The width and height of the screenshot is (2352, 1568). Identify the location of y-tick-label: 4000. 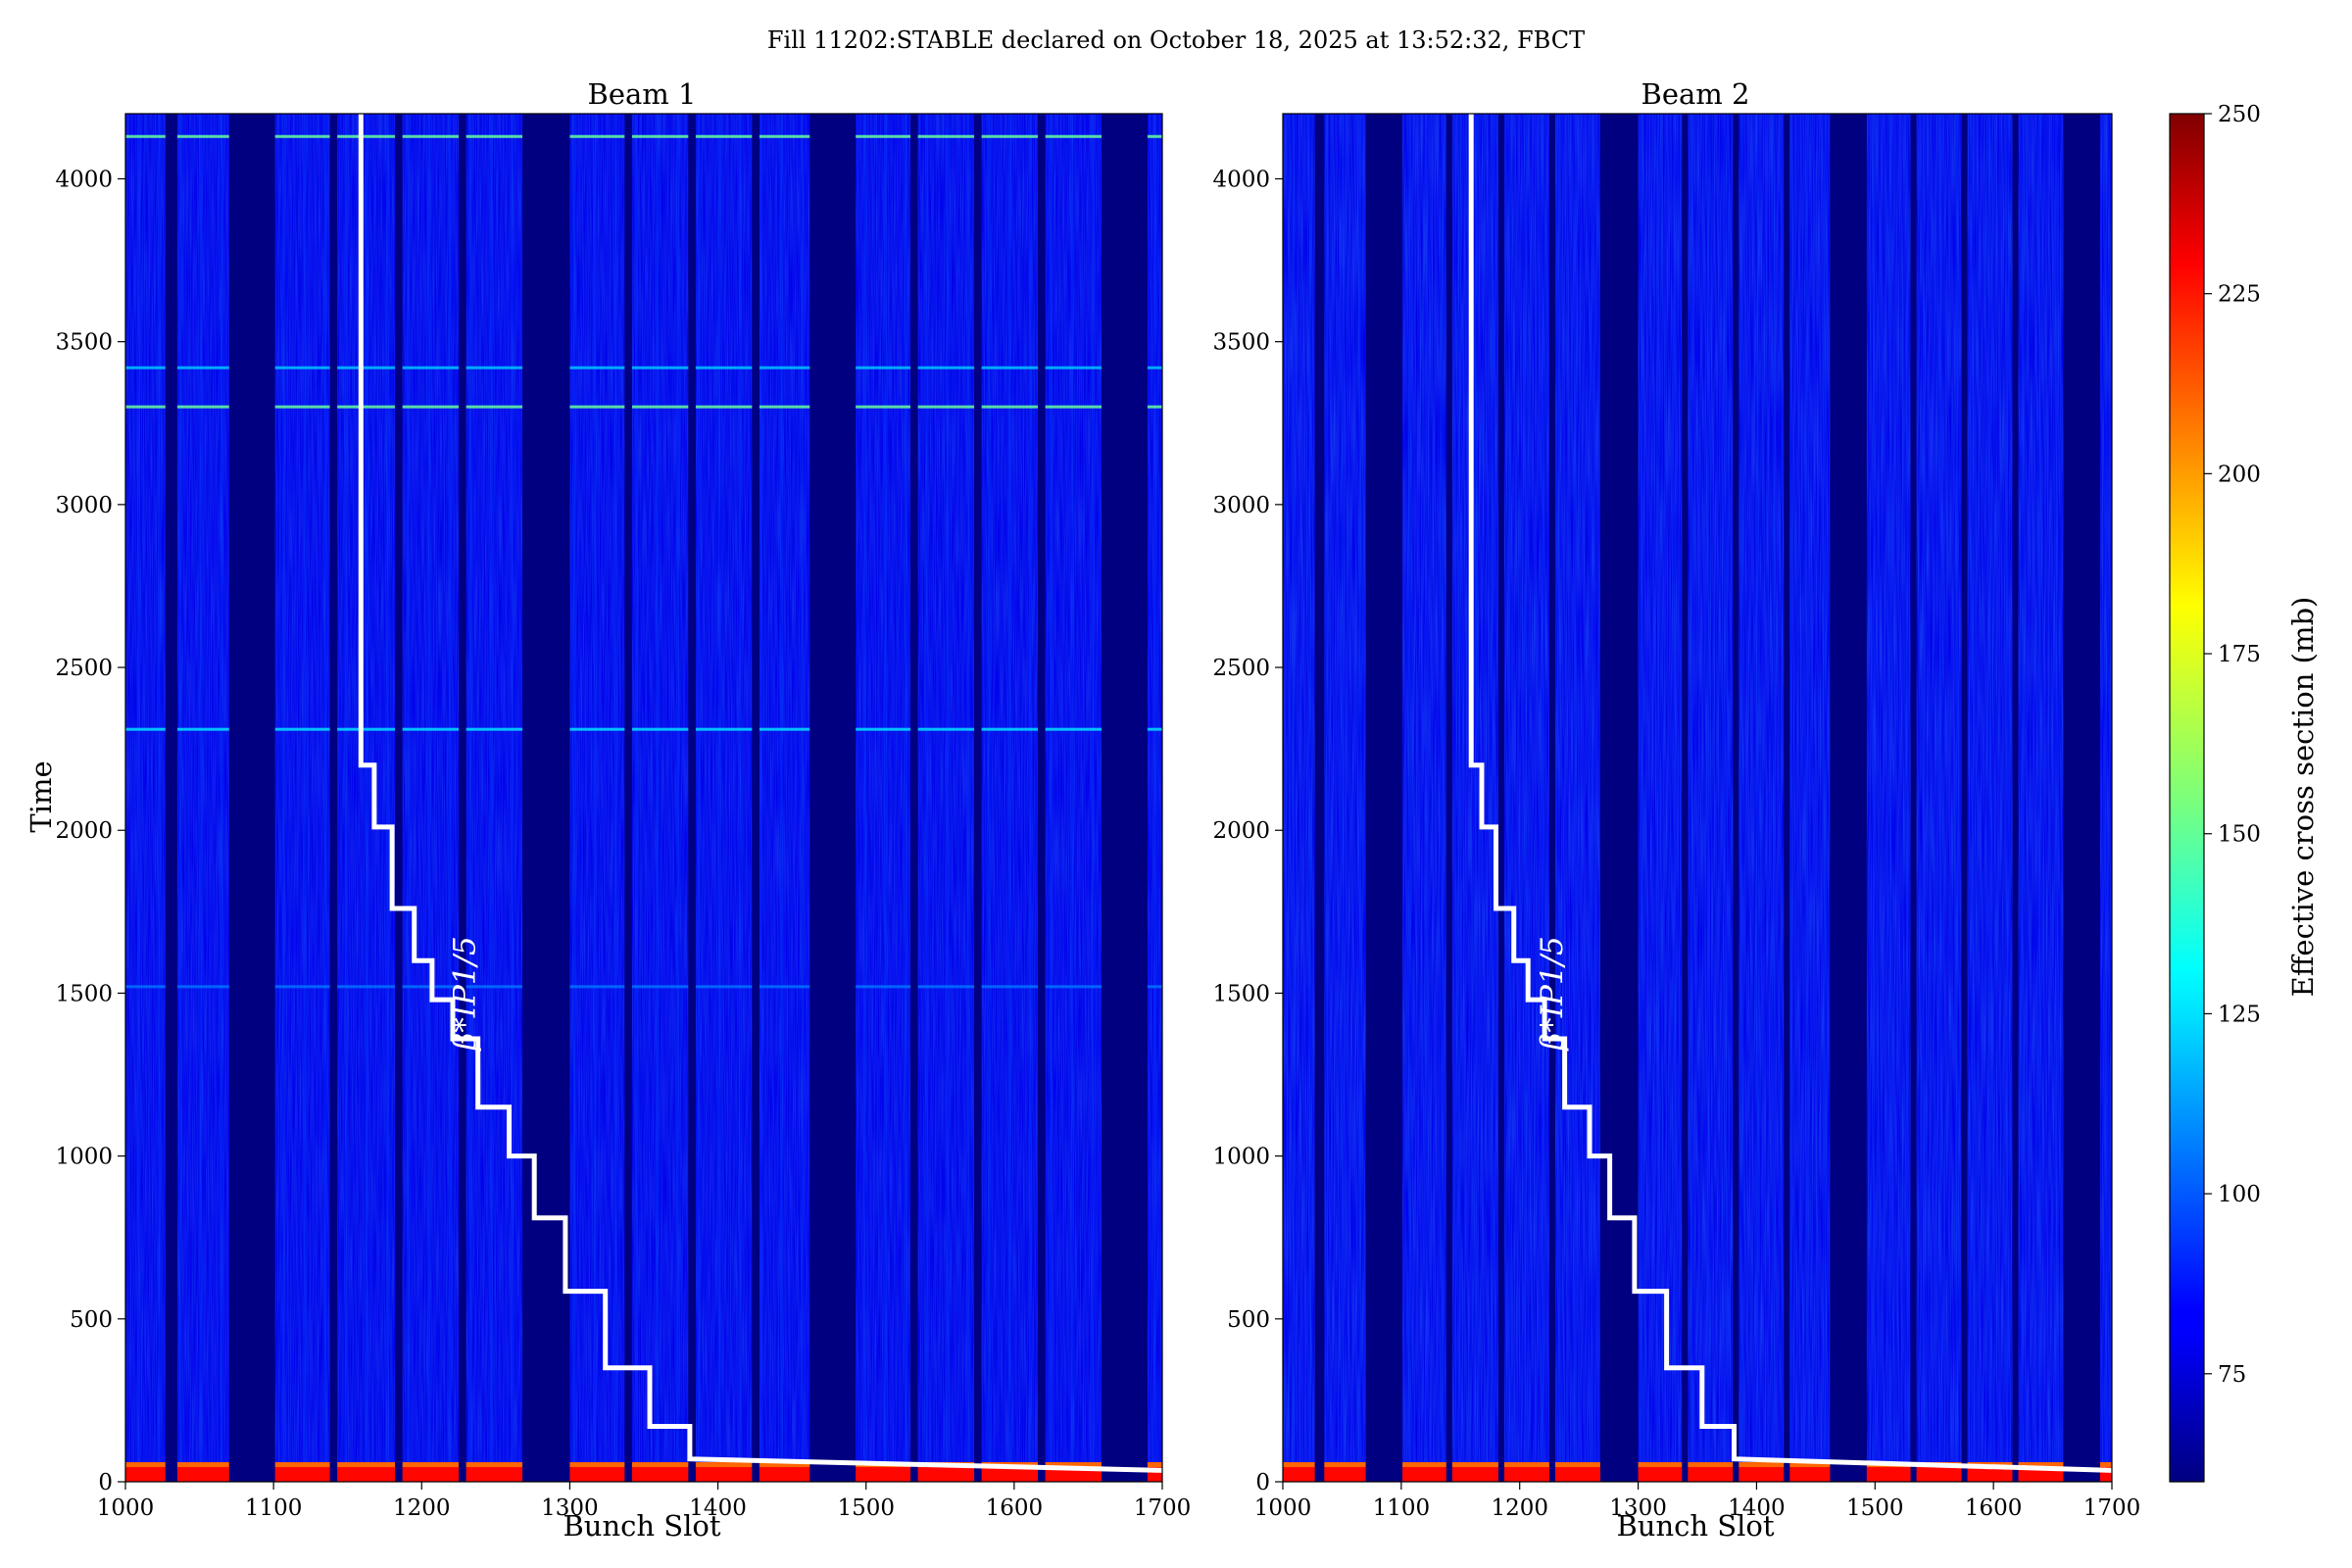
(1241, 179).